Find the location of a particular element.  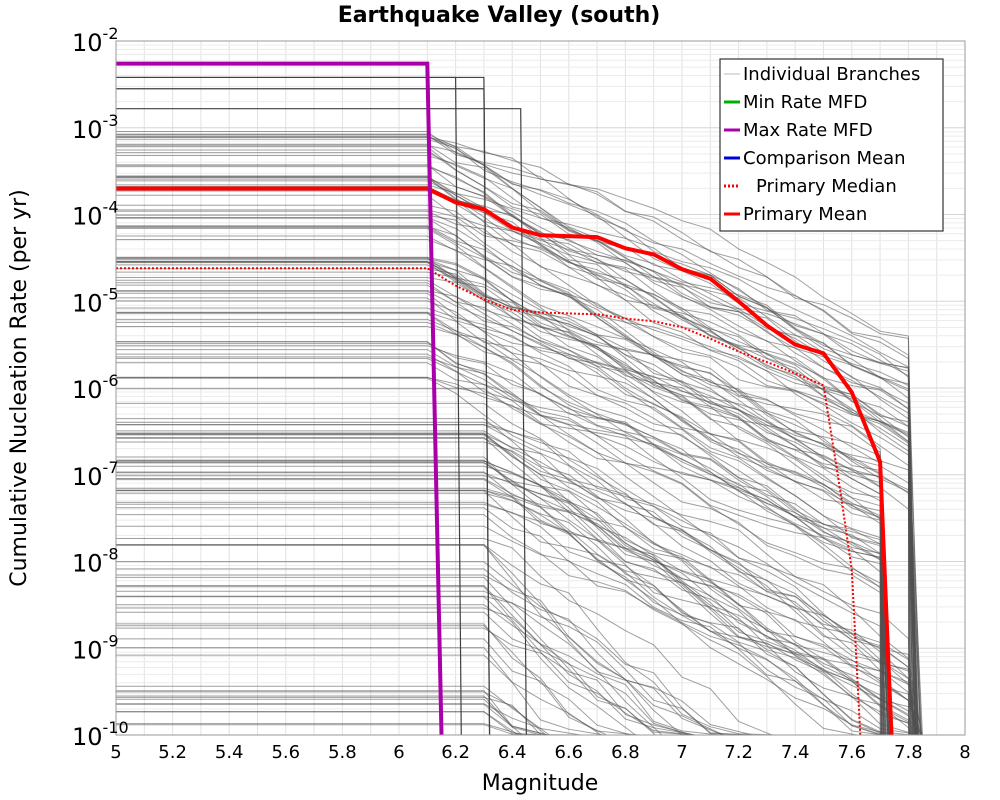

y-tick-label: 10⁻² is located at coordinates (95, 40).